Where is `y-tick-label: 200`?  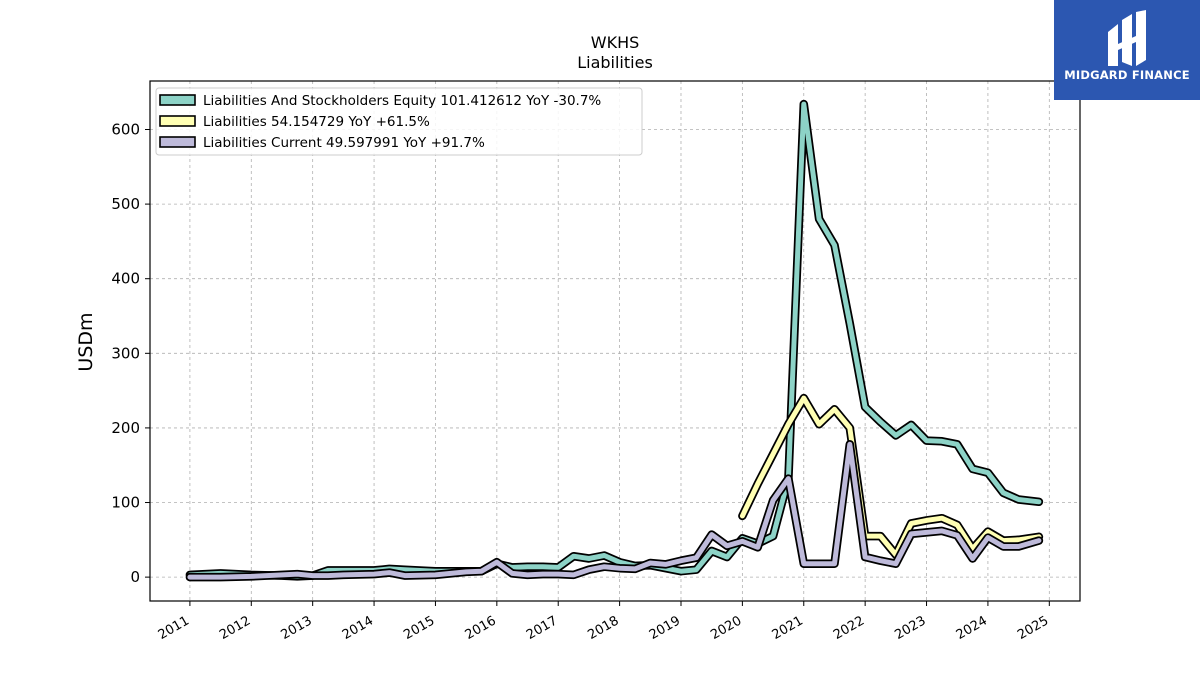
y-tick-label: 200 is located at coordinates (125, 428).